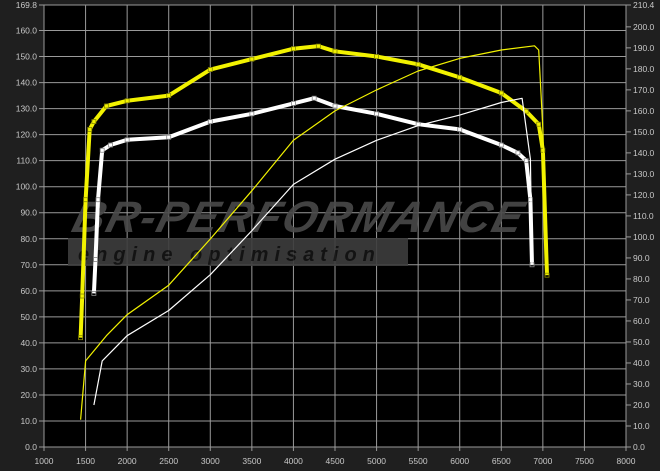 Image resolution: width=660 pixels, height=471 pixels. I want to click on y-left-tick-label: 160.0, so click(27, 31).